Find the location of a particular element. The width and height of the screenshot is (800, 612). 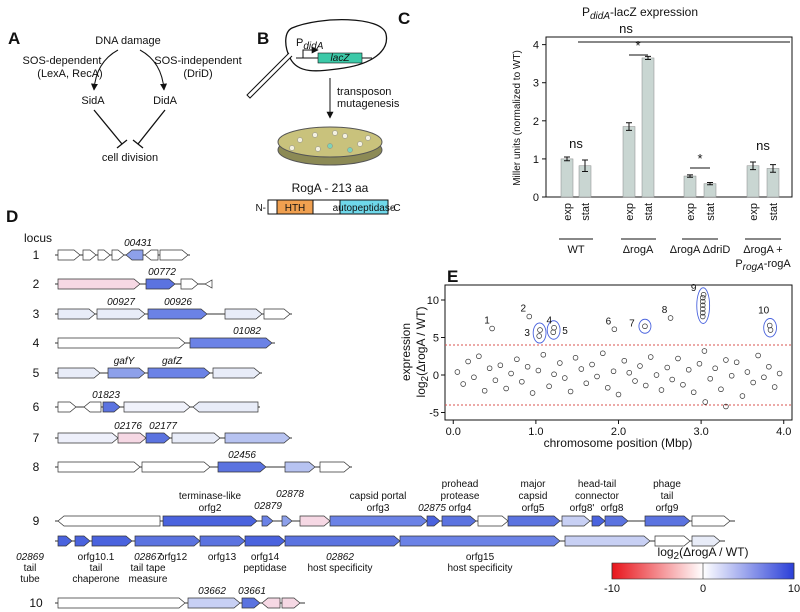

x-tick-label: exp is located at coordinates (630, 212).